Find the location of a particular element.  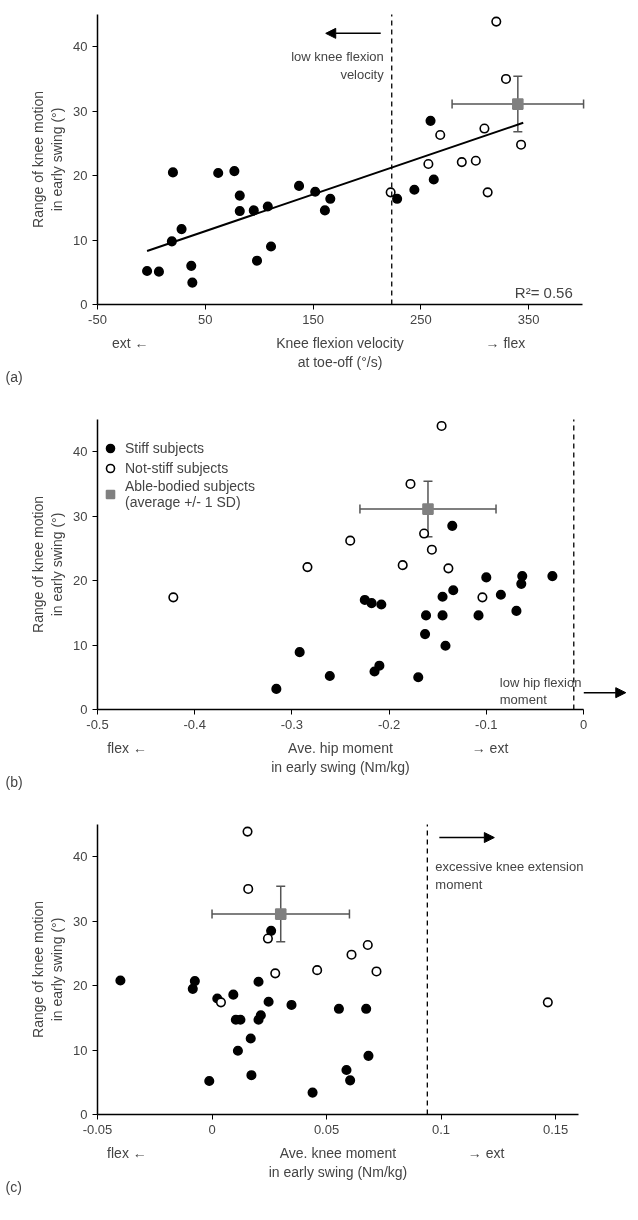

x-tick-label: -0.05 is located at coordinates (97, 1129).